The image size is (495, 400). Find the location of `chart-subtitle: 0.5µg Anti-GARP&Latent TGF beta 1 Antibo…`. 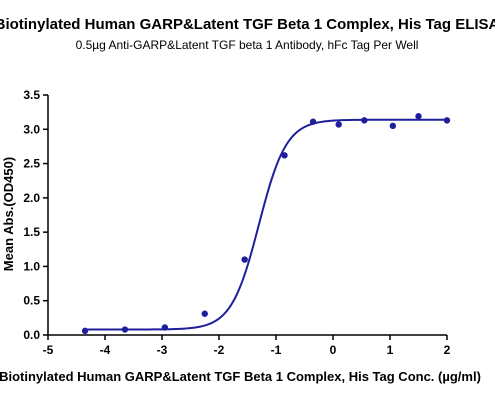

chart-subtitle: 0.5µg Anti-GARP&Latent TGF beta 1 Antibo… is located at coordinates (247, 45).